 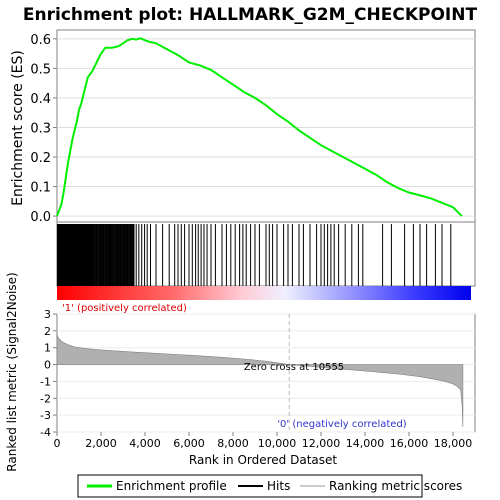 I want to click on legend-enrichment-label: Enrichment profile, so click(x=171, y=486).